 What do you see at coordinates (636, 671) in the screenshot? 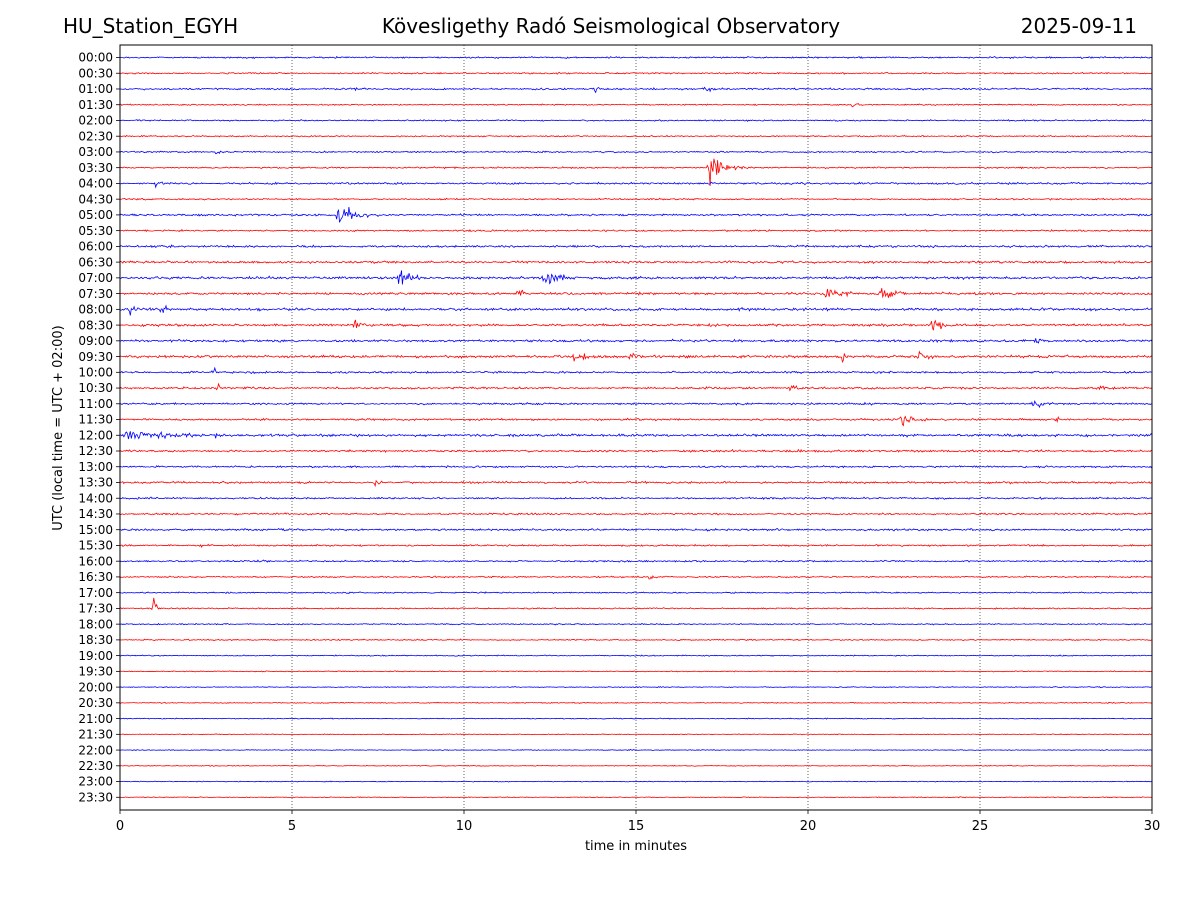
I see `trace-1930` at bounding box center [636, 671].